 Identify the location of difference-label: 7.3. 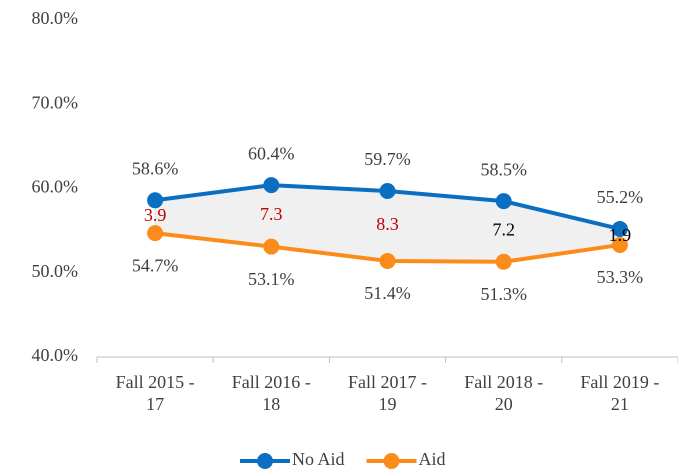
(271, 214).